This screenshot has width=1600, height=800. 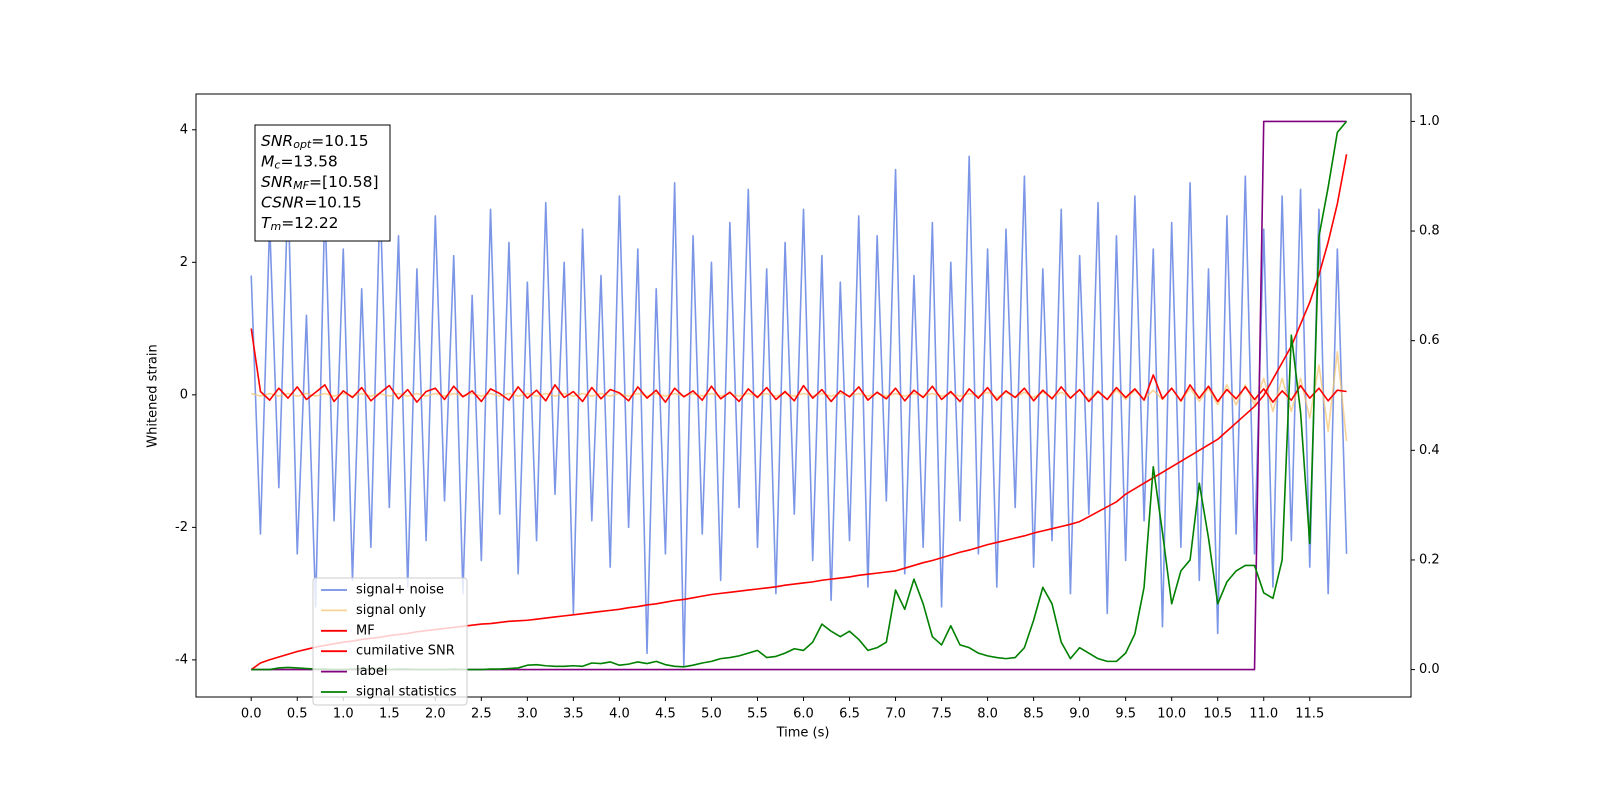 What do you see at coordinates (711, 714) in the screenshot?
I see `x-tick-label: 5.0` at bounding box center [711, 714].